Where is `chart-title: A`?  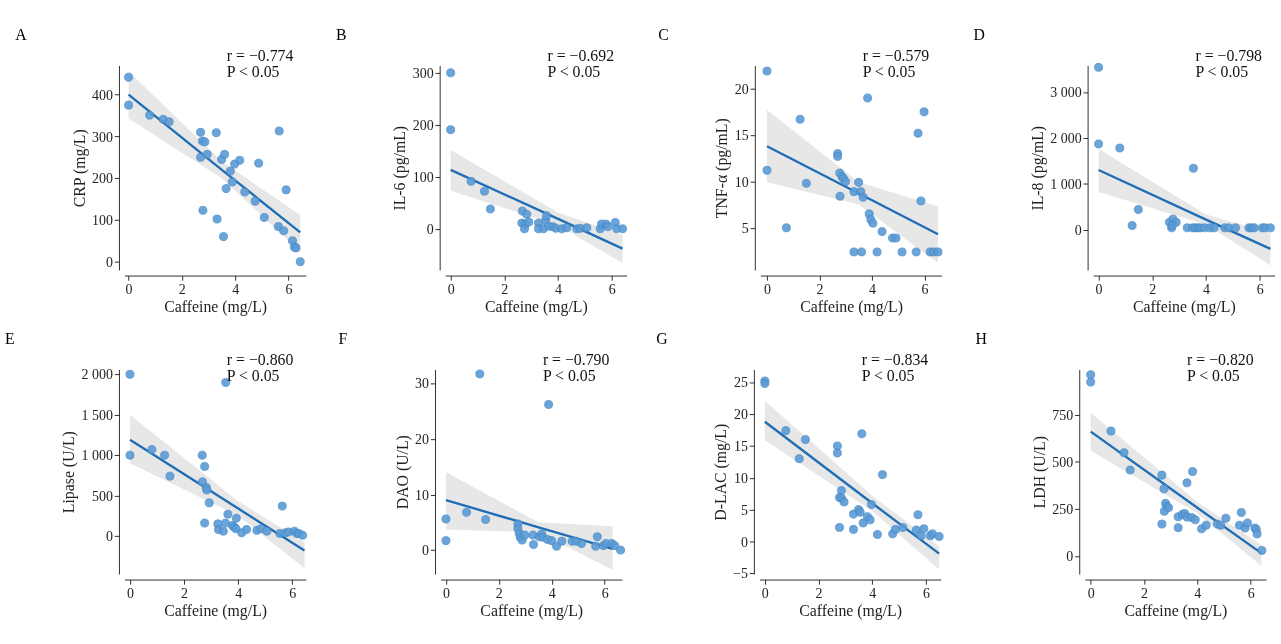 chart-title: A is located at coordinates (21, 35).